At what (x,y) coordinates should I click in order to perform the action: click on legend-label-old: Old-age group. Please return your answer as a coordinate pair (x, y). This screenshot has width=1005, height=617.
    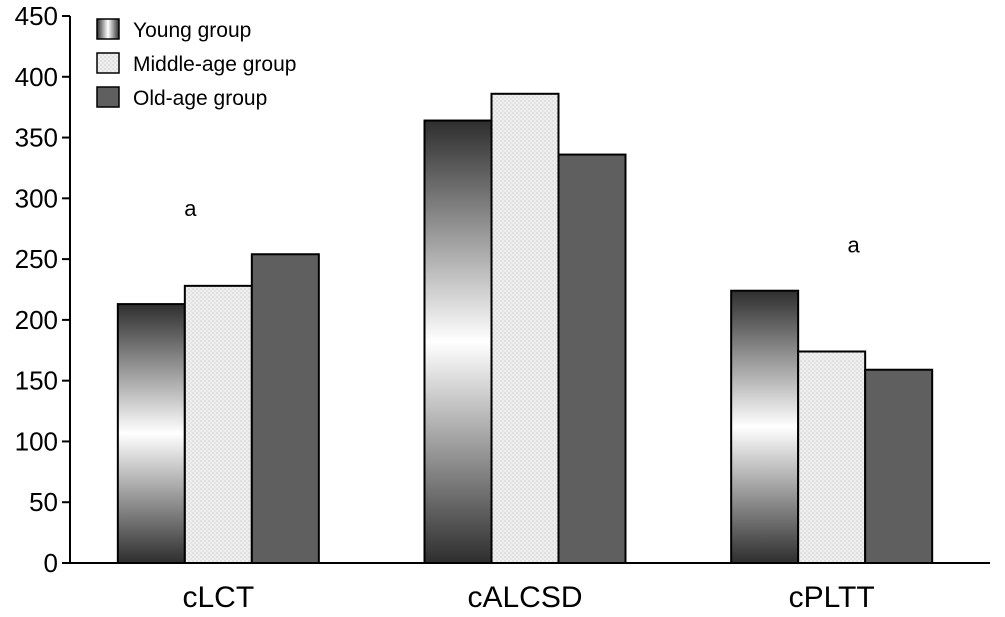
    Looking at the image, I should click on (200, 98).